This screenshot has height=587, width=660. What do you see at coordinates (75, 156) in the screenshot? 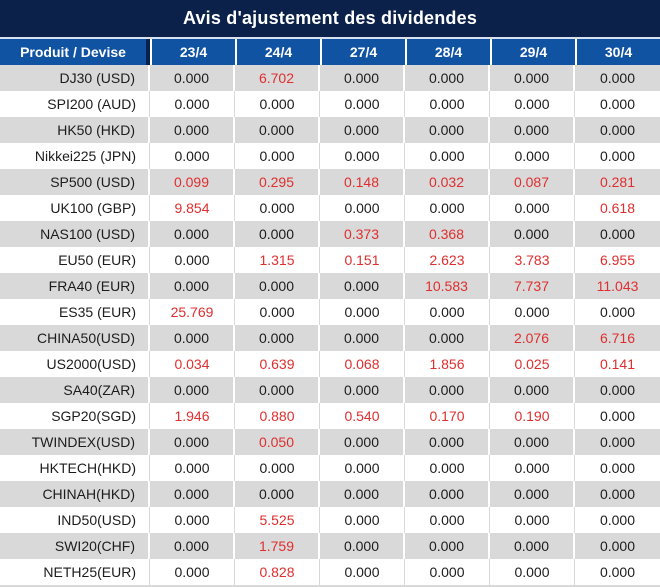
I see `product-cell: Nikkei225 (JPN)` at bounding box center [75, 156].